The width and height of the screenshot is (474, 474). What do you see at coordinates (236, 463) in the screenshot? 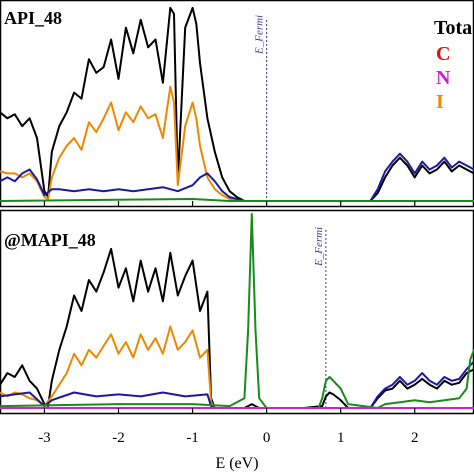
I see `x-axis-label: E (eV)` at bounding box center [236, 463].